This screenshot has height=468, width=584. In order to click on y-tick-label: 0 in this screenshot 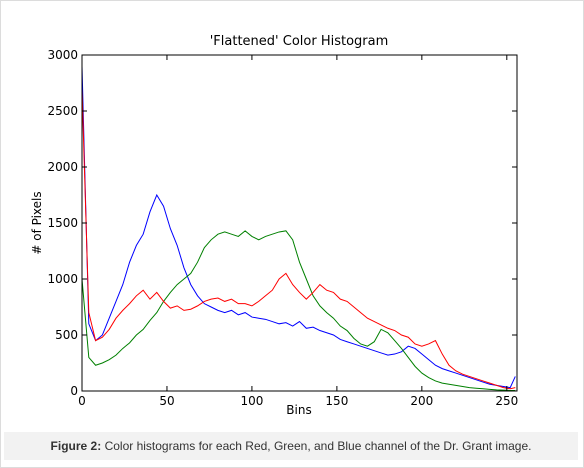, I will do `click(74, 391)`.